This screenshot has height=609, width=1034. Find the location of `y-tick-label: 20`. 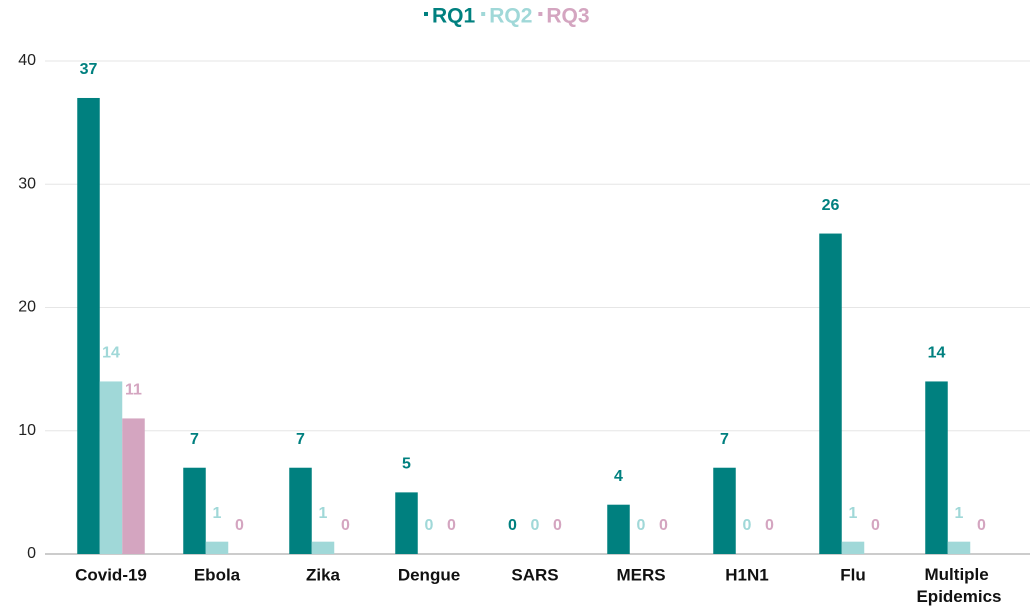

y-tick-label: 20 is located at coordinates (27, 307).